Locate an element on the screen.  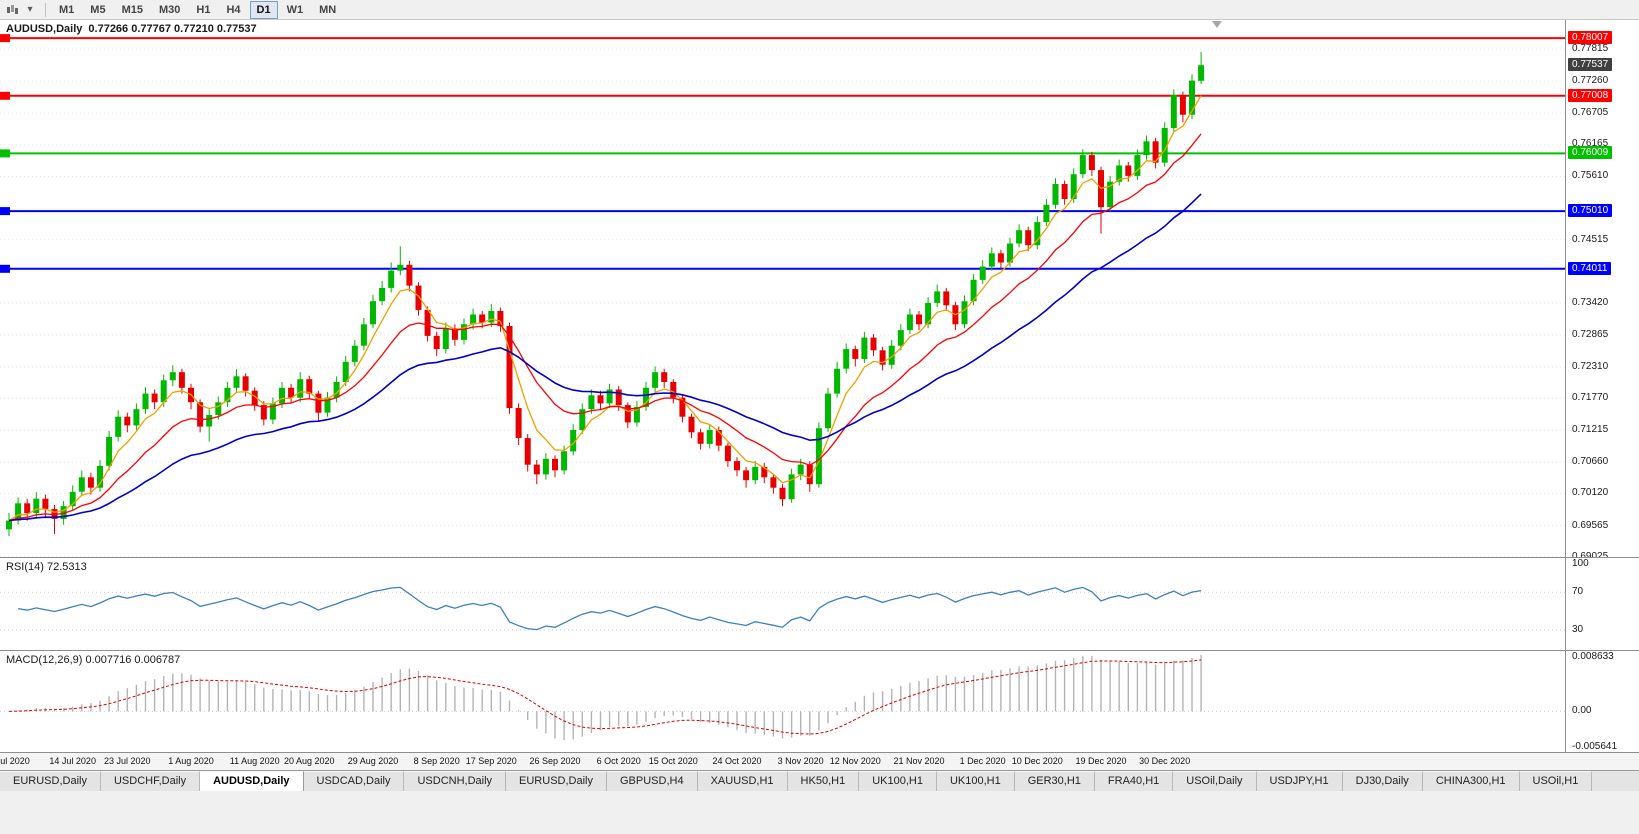
timeframe-button-M5: M5 is located at coordinates (98, 9).